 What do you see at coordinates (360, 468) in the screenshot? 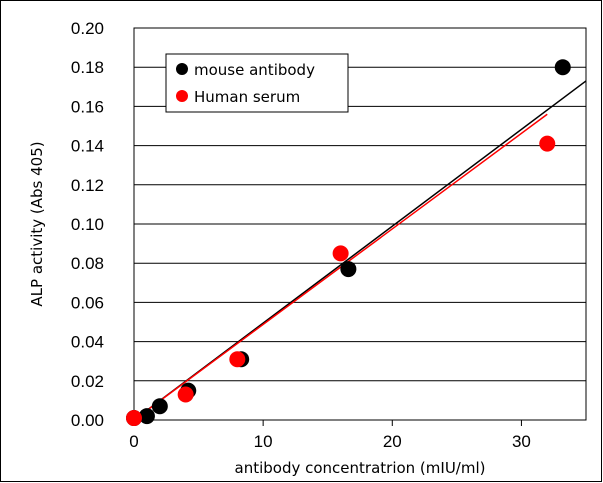
I see `x-axis-title: antibody concentratrion (mIU/ml)` at bounding box center [360, 468].